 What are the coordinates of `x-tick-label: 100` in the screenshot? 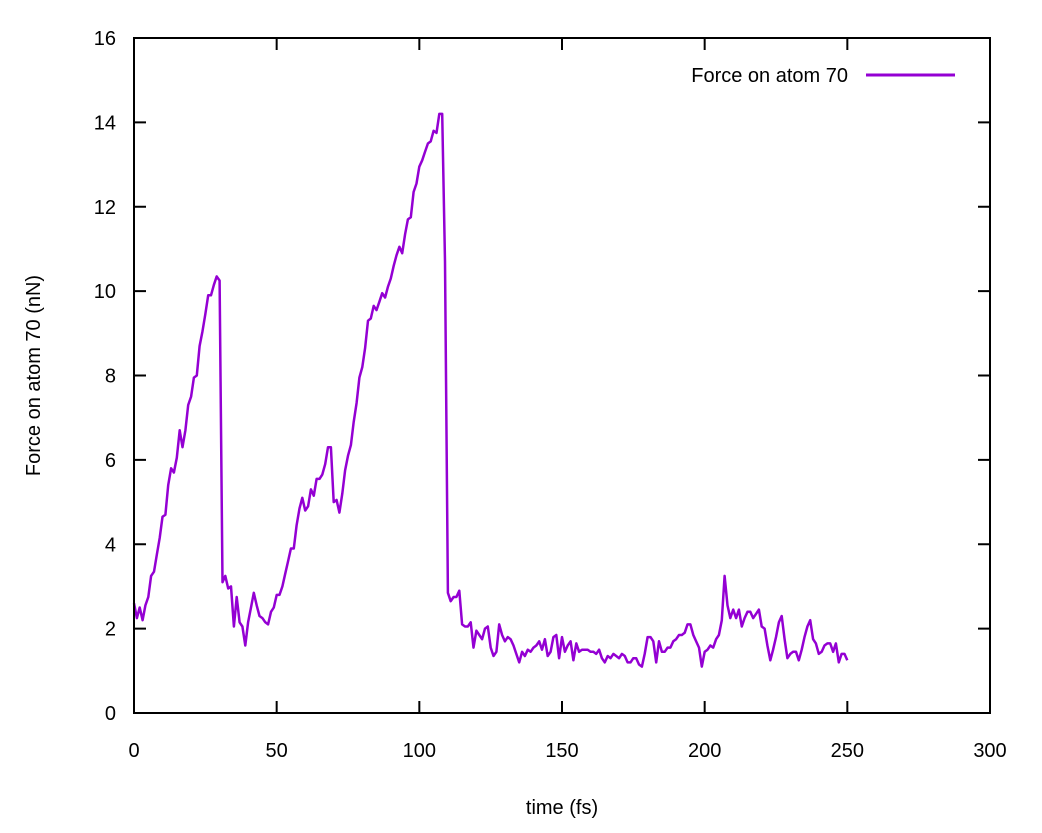 It's located at (419, 751).